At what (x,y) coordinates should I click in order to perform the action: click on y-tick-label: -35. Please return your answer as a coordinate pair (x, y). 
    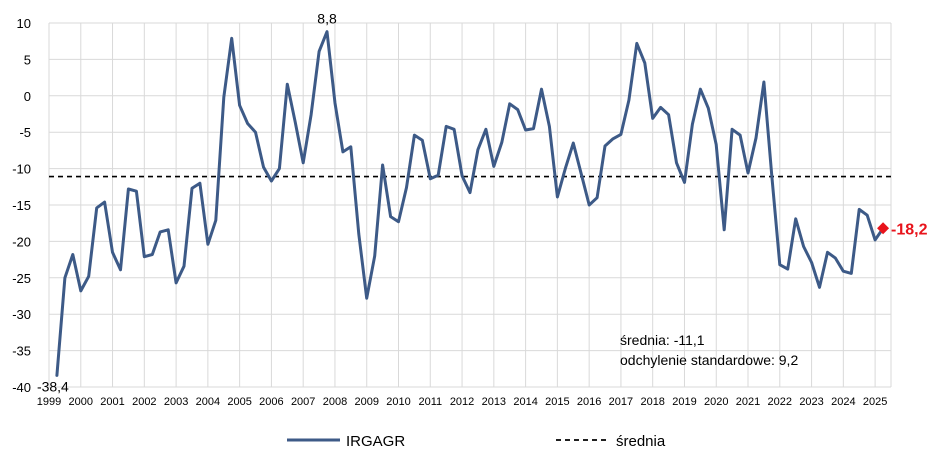
    Looking at the image, I should click on (21, 351).